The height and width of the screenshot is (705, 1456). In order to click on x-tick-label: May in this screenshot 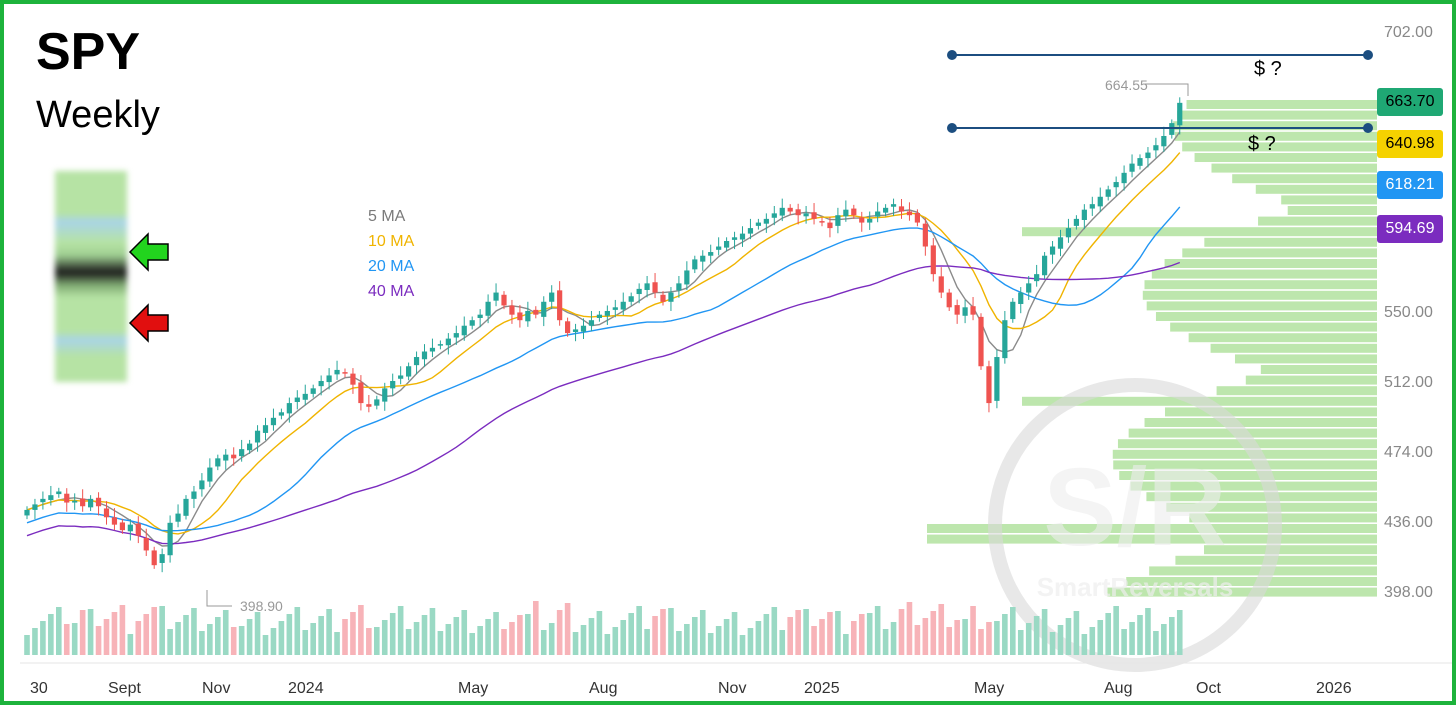, I will do `click(473, 688)`.